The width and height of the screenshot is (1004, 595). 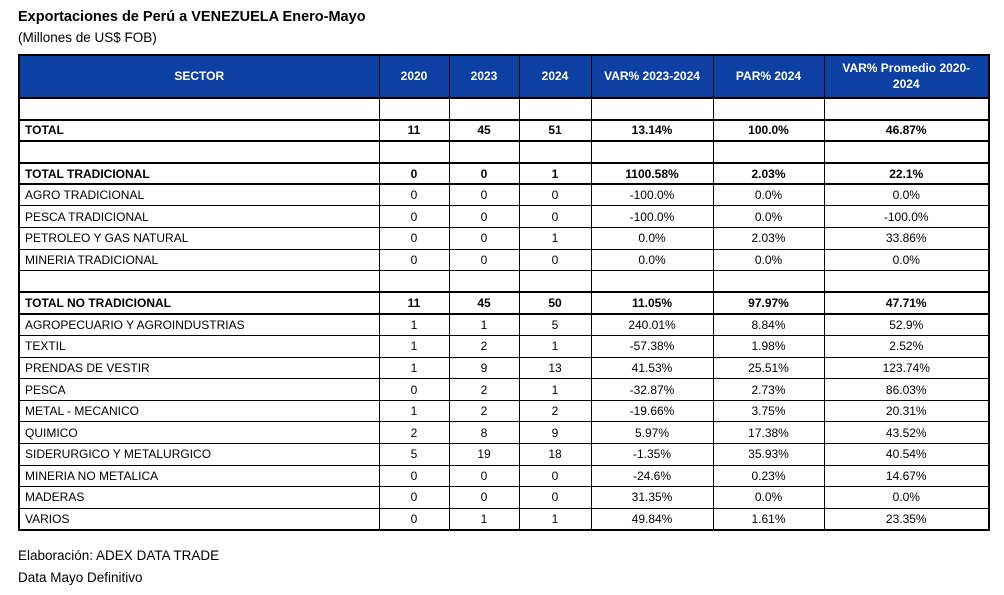 I want to click on value-cell: 14.67%, so click(x=906, y=476).